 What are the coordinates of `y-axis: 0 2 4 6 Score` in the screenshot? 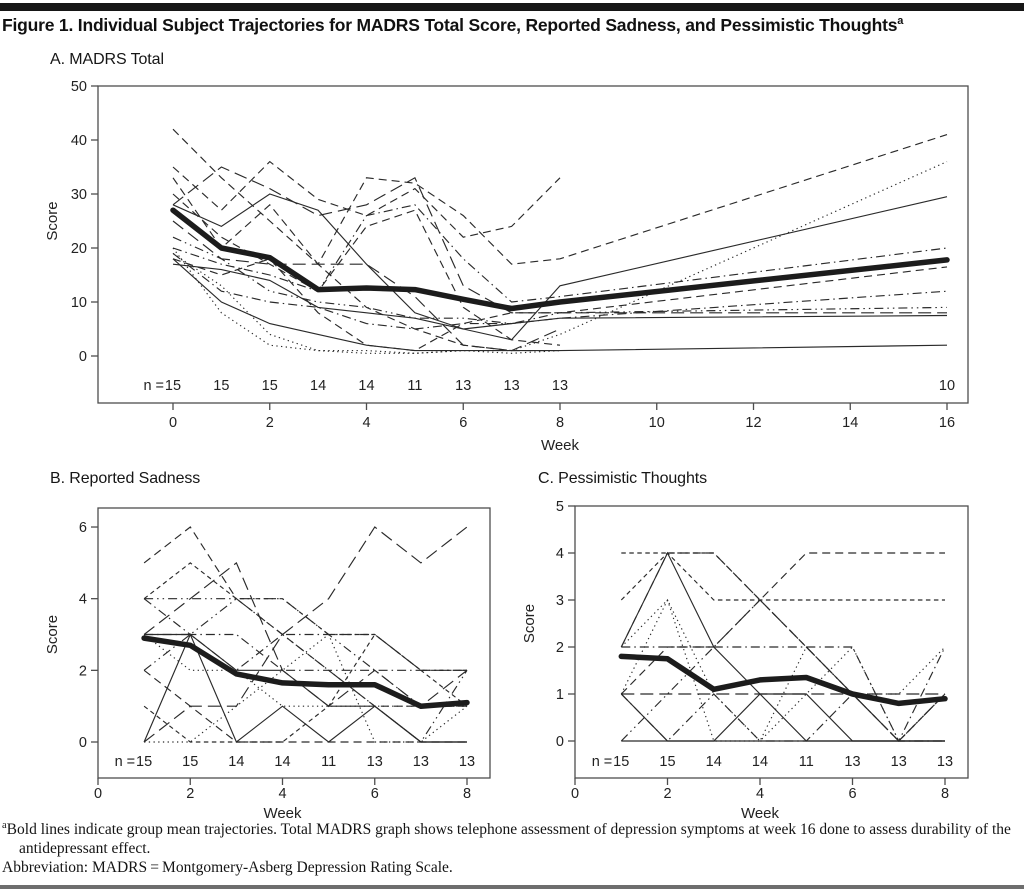 It's located at (71, 635).